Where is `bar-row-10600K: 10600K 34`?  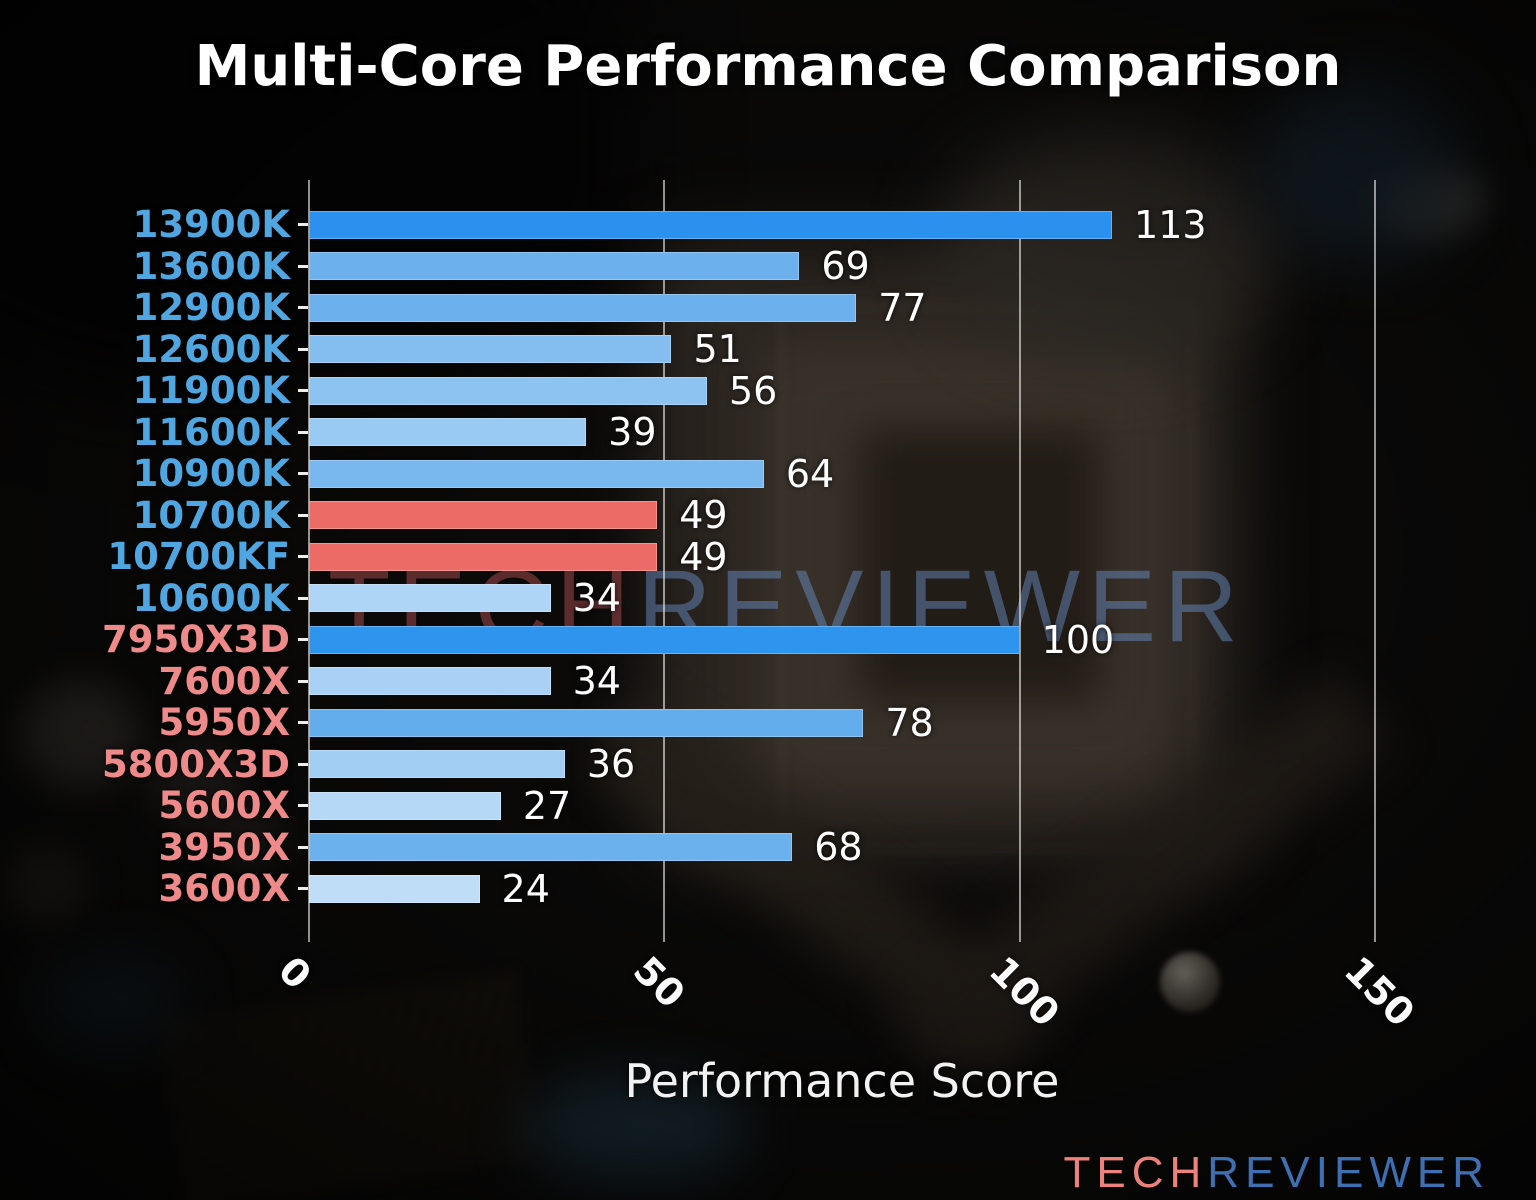 bar-row-10600K: 10600K 34 is located at coordinates (768, 598).